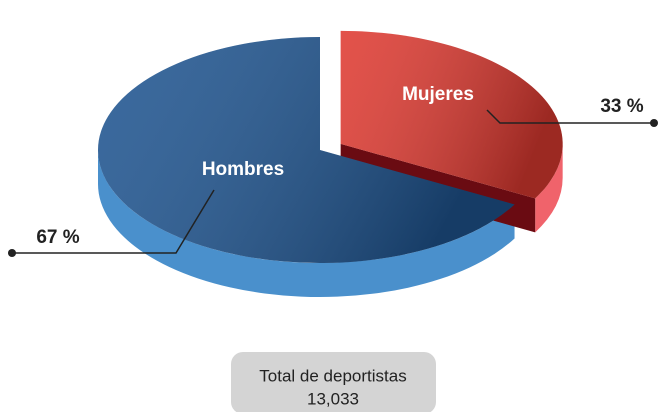 Image resolution: width=659 pixels, height=412 pixels. What do you see at coordinates (57, 237) in the screenshot?
I see `value-label: 67 %` at bounding box center [57, 237].